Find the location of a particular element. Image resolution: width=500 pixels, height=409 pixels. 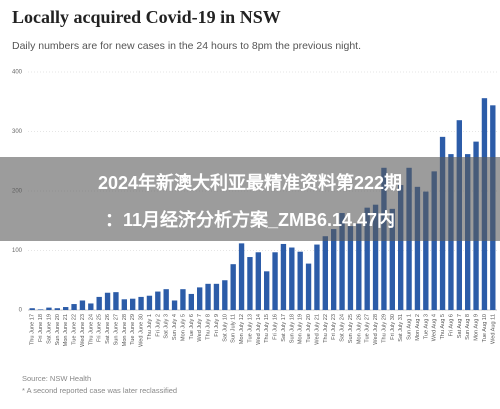

x-tick-label: Fri July 23 is located at coordinates (334, 327).